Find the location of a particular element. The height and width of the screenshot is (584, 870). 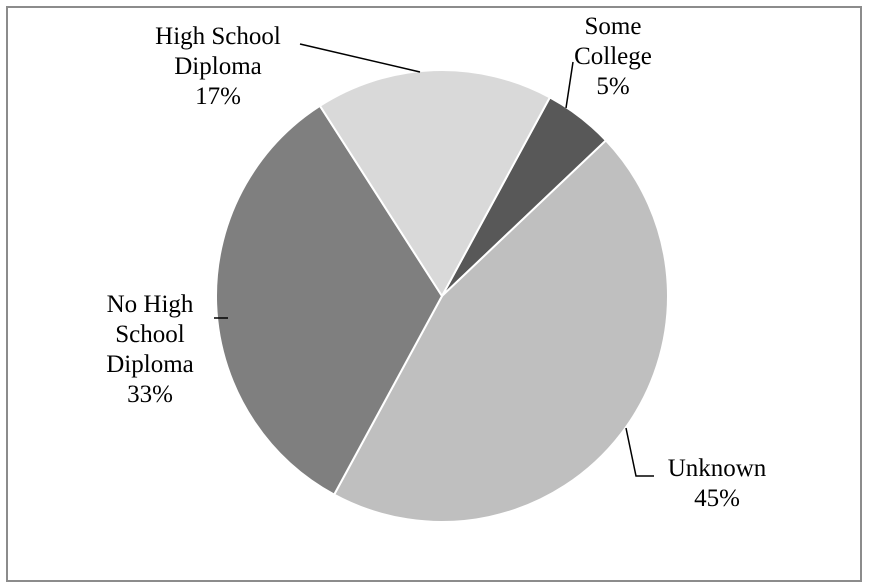

slice-name-label: Unknown is located at coordinates (717, 468).